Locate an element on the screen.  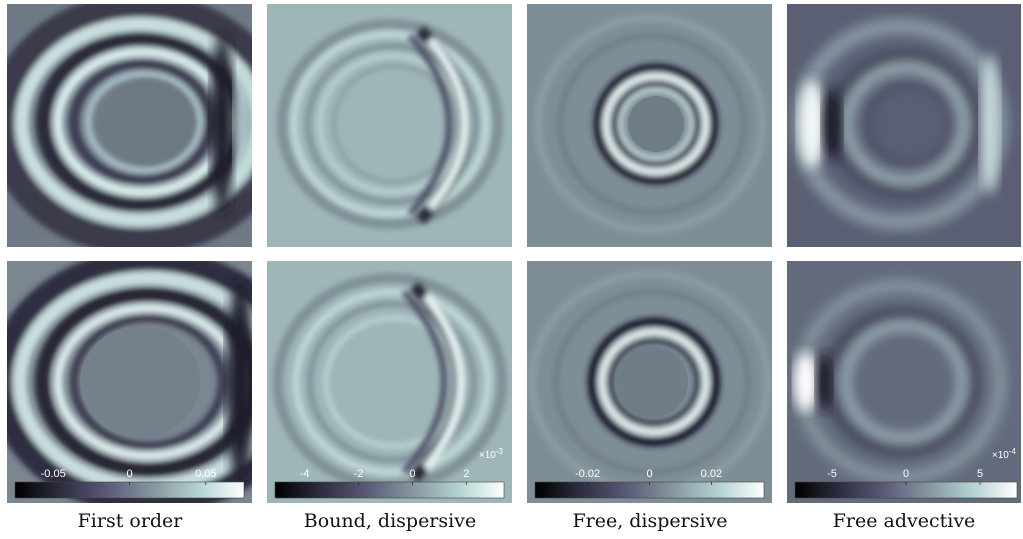
colorbar-tick-label: -2 is located at coordinates (359, 474).